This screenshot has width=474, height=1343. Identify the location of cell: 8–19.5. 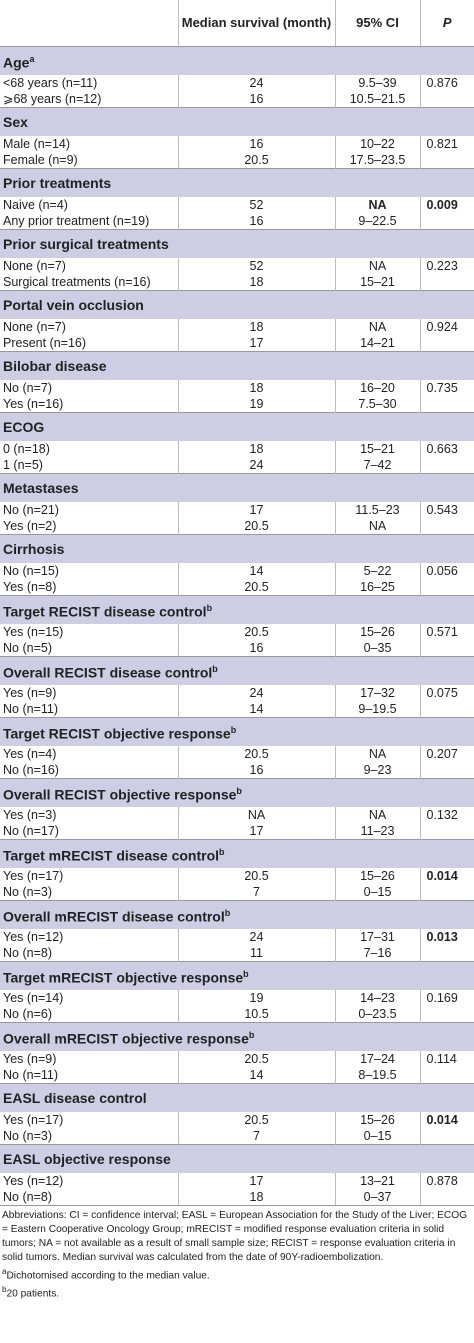
(377, 1075).